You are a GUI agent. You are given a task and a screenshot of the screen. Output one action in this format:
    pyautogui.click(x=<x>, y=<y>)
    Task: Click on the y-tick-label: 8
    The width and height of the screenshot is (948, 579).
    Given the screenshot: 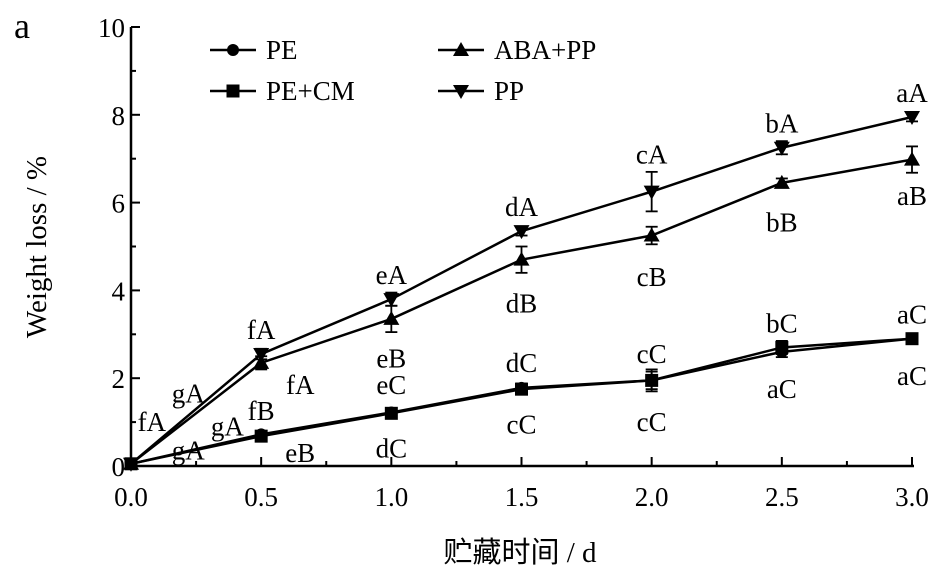 What is the action you would take?
    pyautogui.click(x=119, y=116)
    